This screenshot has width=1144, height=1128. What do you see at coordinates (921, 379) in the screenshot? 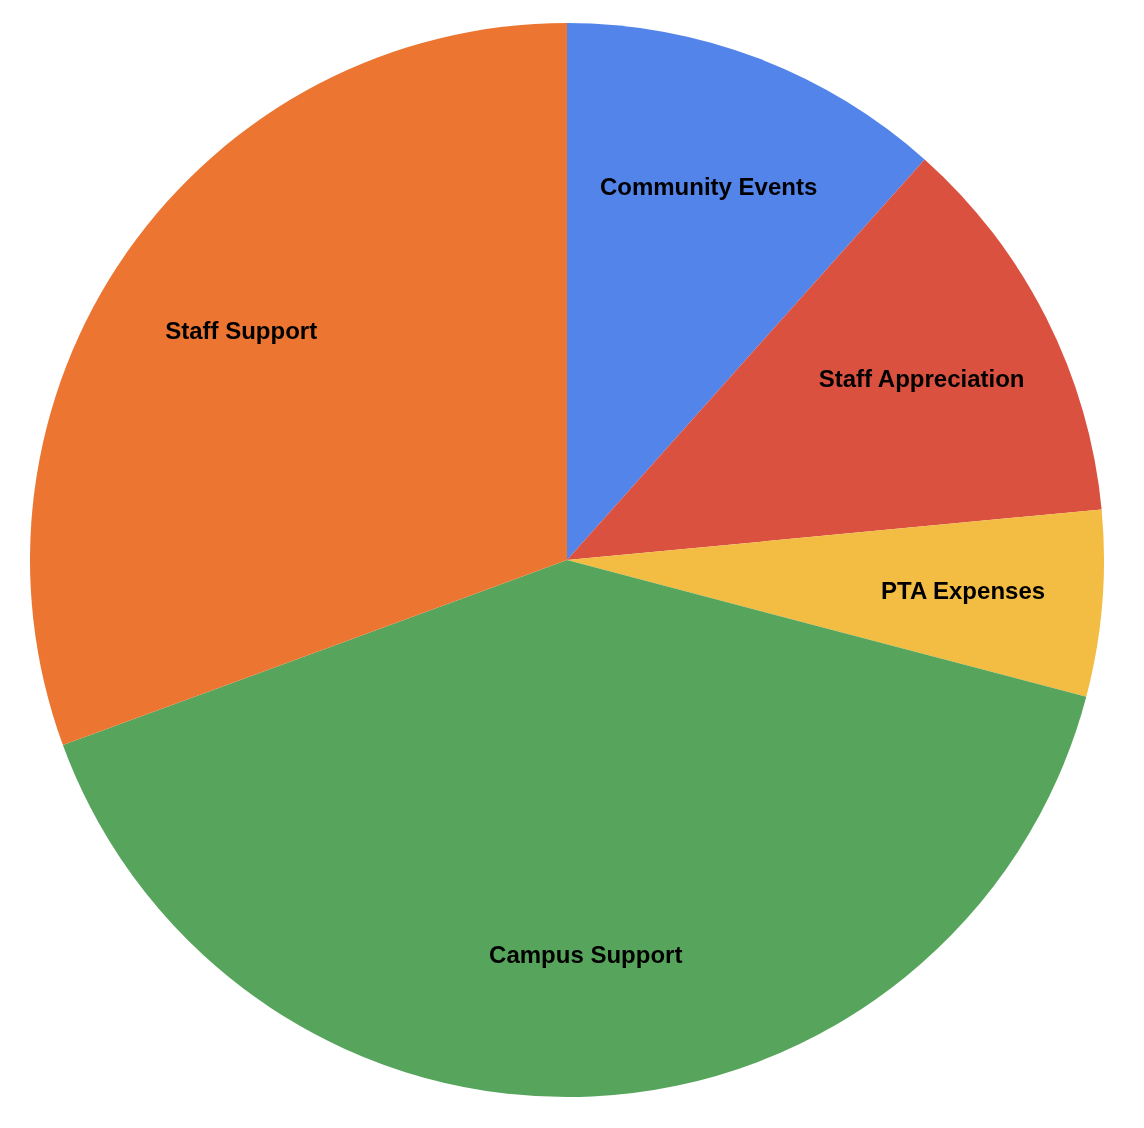
I see `slice-label: Staff Appreciation` at bounding box center [921, 379].